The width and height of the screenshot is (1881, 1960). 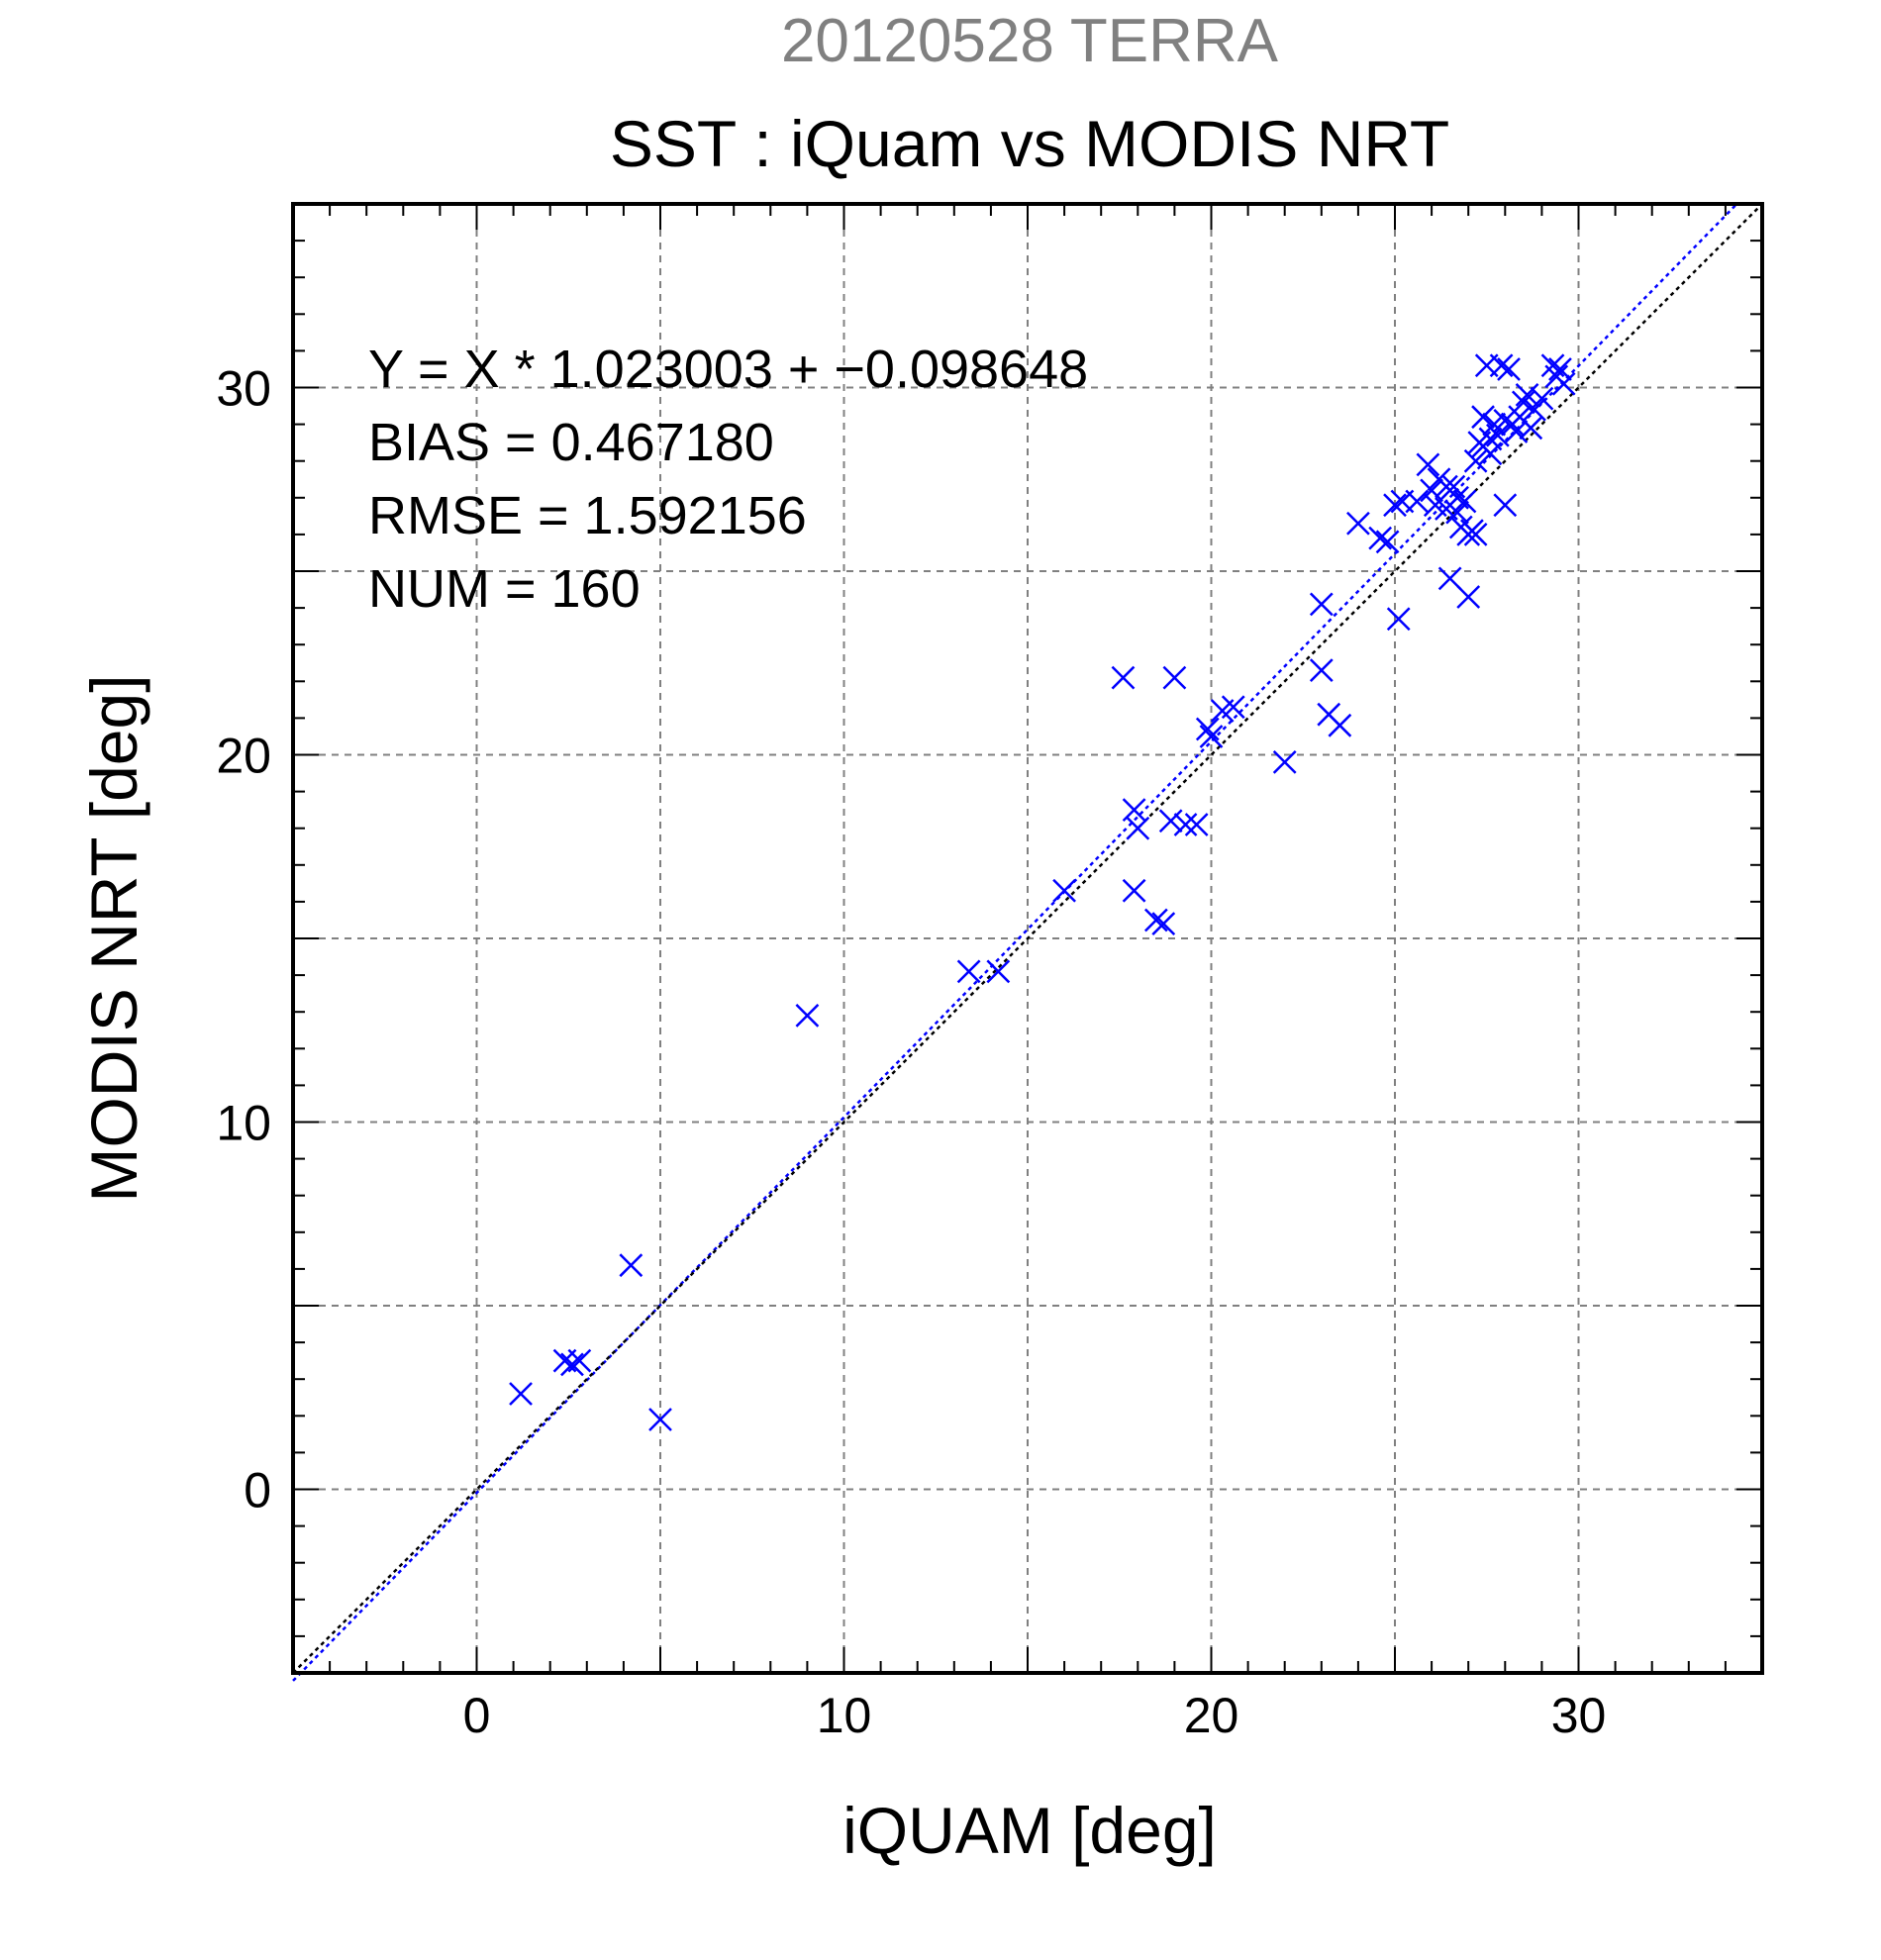 I want to click on date-label: 20120528 TERRA, so click(x=1030, y=41).